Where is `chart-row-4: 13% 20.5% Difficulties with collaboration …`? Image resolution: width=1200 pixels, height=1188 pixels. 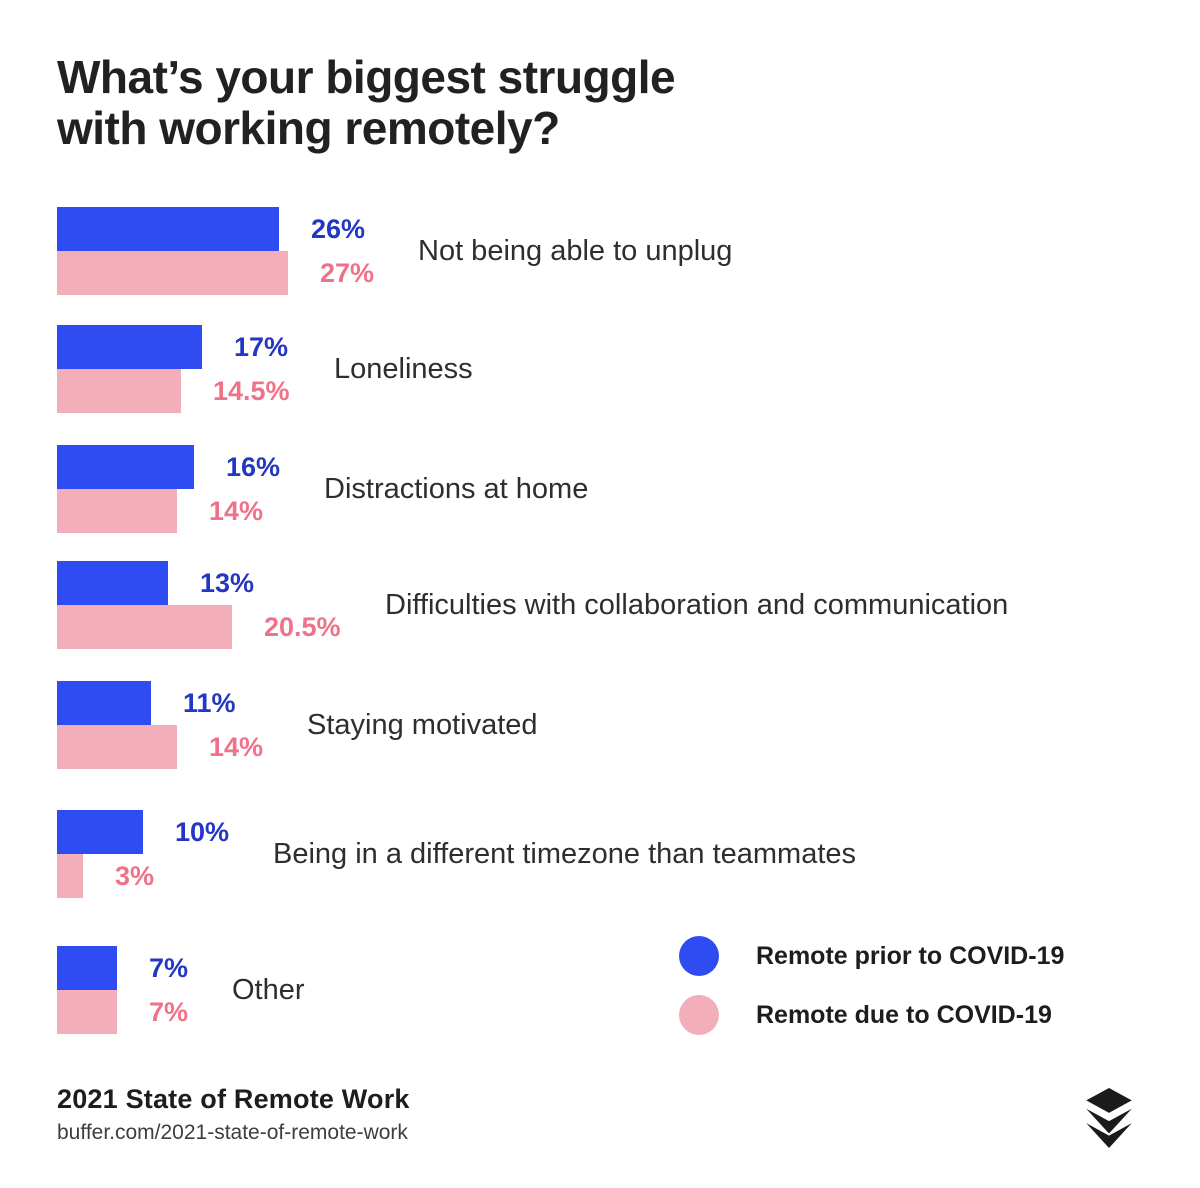
chart-row-4: 13% 20.5% Difficulties with collaboration … is located at coordinates (607, 605).